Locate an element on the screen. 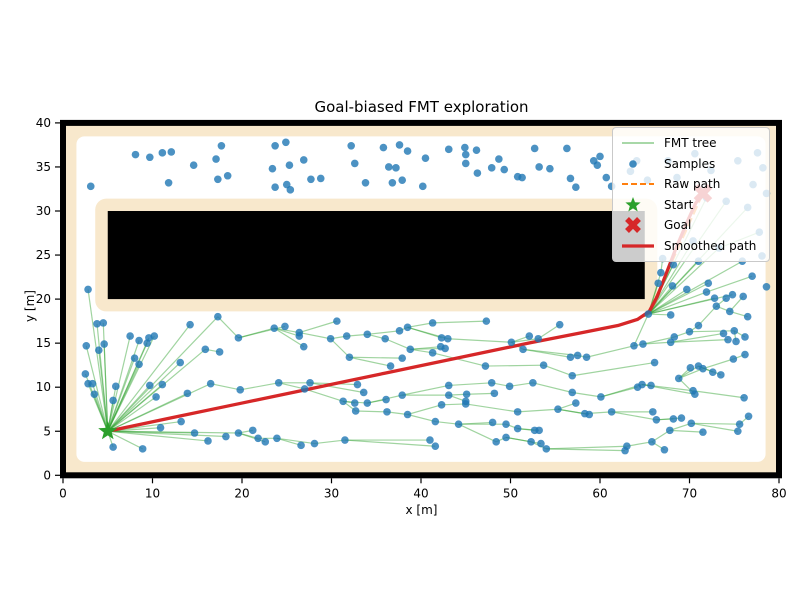 Image resolution: width=800 pixels, height=600 pixels. y-tick-label: 10 is located at coordinates (43, 387).